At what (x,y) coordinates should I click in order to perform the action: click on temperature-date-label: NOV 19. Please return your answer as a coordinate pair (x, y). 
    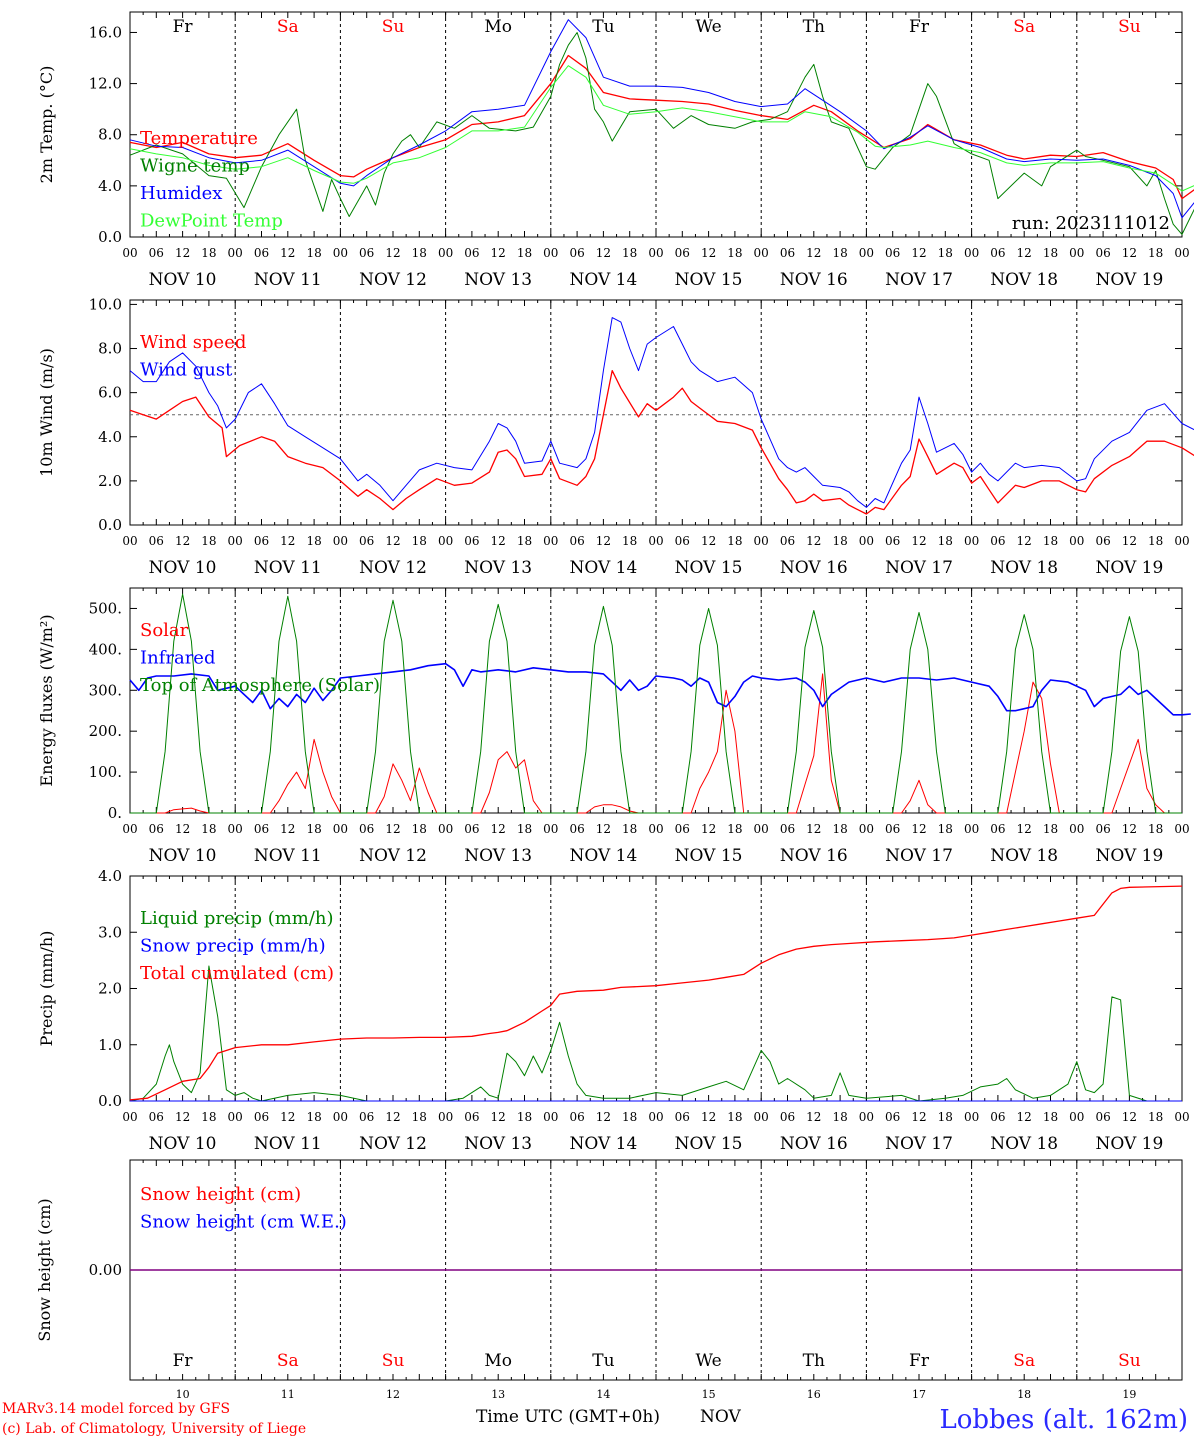
    Looking at the image, I should click on (1129, 280).